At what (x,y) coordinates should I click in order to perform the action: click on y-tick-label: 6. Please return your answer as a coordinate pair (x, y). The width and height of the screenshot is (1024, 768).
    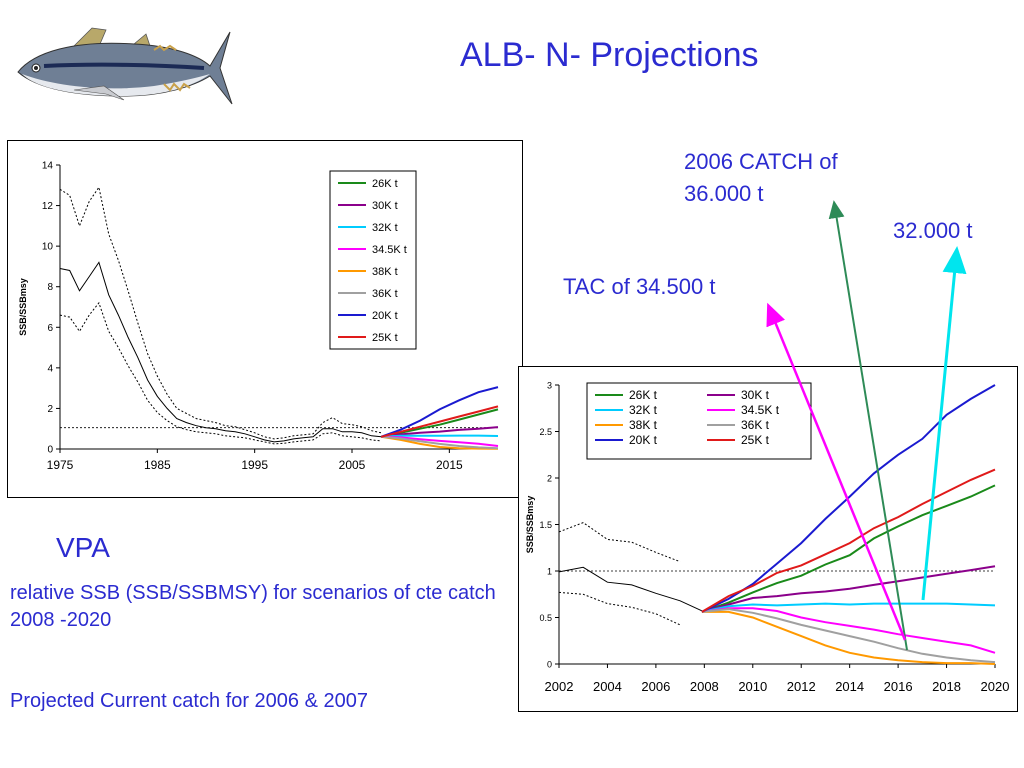
    Looking at the image, I should click on (50, 328).